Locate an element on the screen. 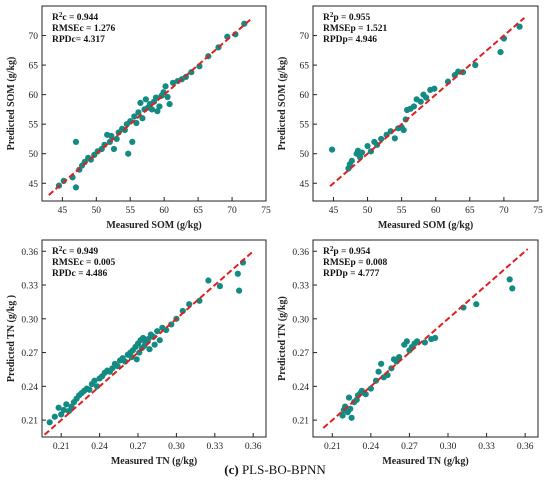  tn-calibration-stat-3: RPDc = 4.486 is located at coordinates (80, 274).